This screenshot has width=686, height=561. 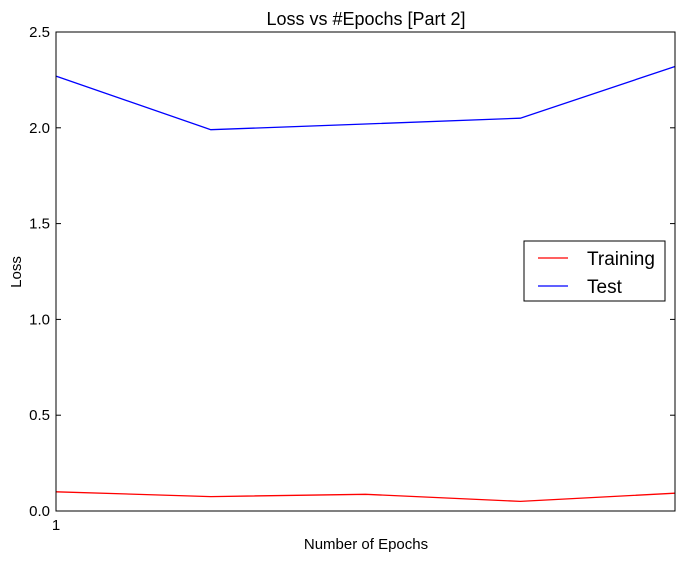 What do you see at coordinates (366, 544) in the screenshot?
I see `x-axis-label: Number of Epochs` at bounding box center [366, 544].